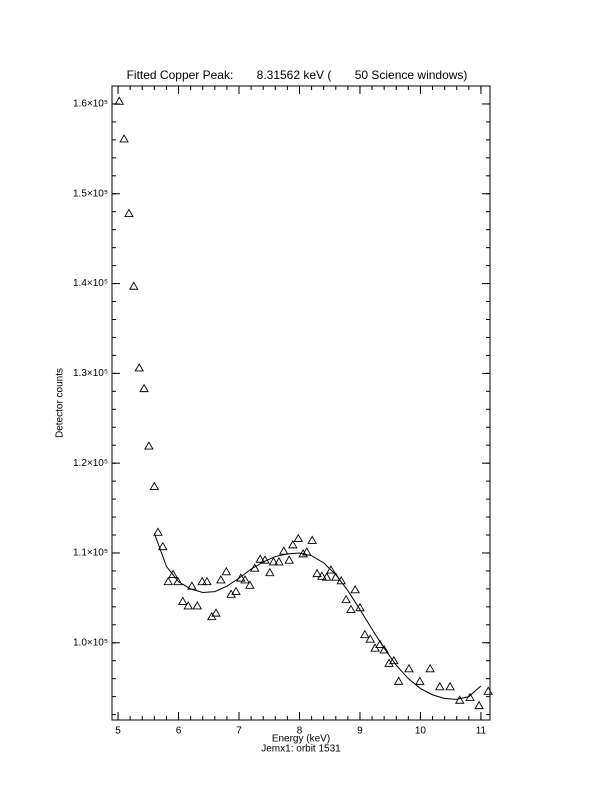 The width and height of the screenshot is (612, 792). I want to click on fit-line, so click(317, 616).